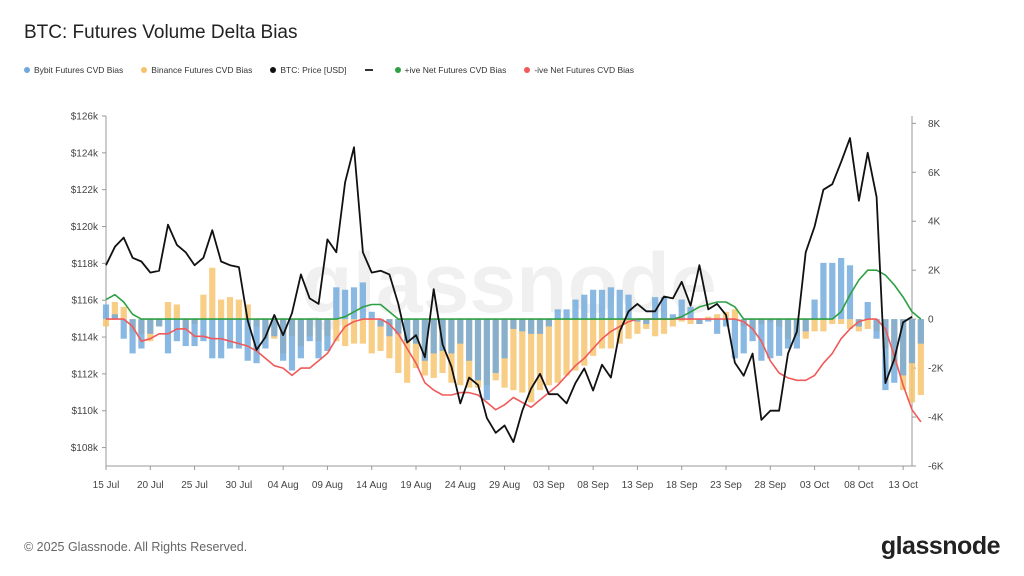 The height and width of the screenshot is (576, 1024). I want to click on legend-dash-icon, so click(368, 70).